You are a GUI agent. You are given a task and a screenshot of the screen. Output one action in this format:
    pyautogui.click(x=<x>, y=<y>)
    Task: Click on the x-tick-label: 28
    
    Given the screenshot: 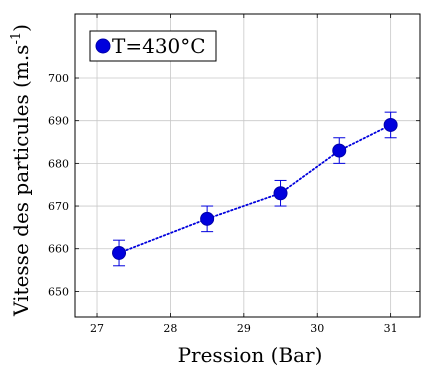 What is the action you would take?
    pyautogui.click(x=170, y=328)
    